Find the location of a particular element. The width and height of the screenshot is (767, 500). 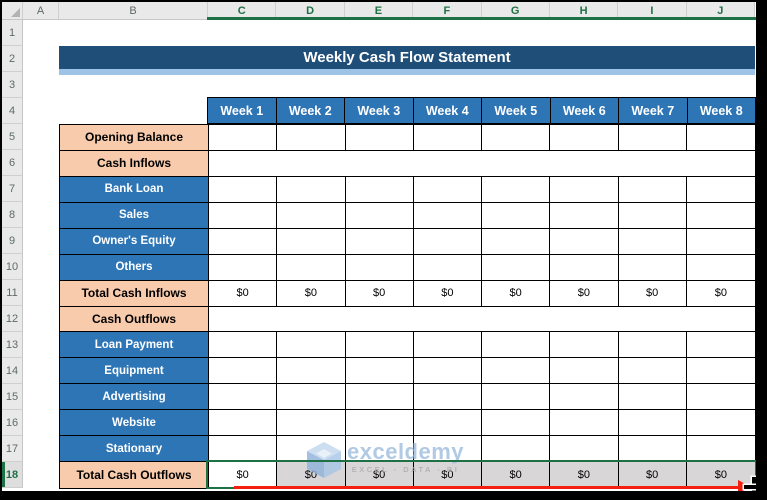

row-header-16: 16 is located at coordinates (12, 423).